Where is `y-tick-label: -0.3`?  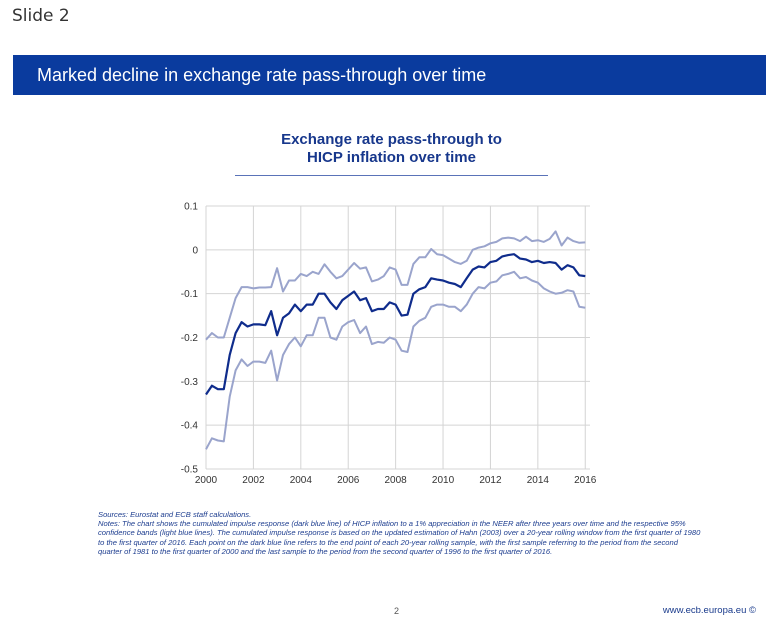
y-tick-label: -0.3 is located at coordinates (190, 382).